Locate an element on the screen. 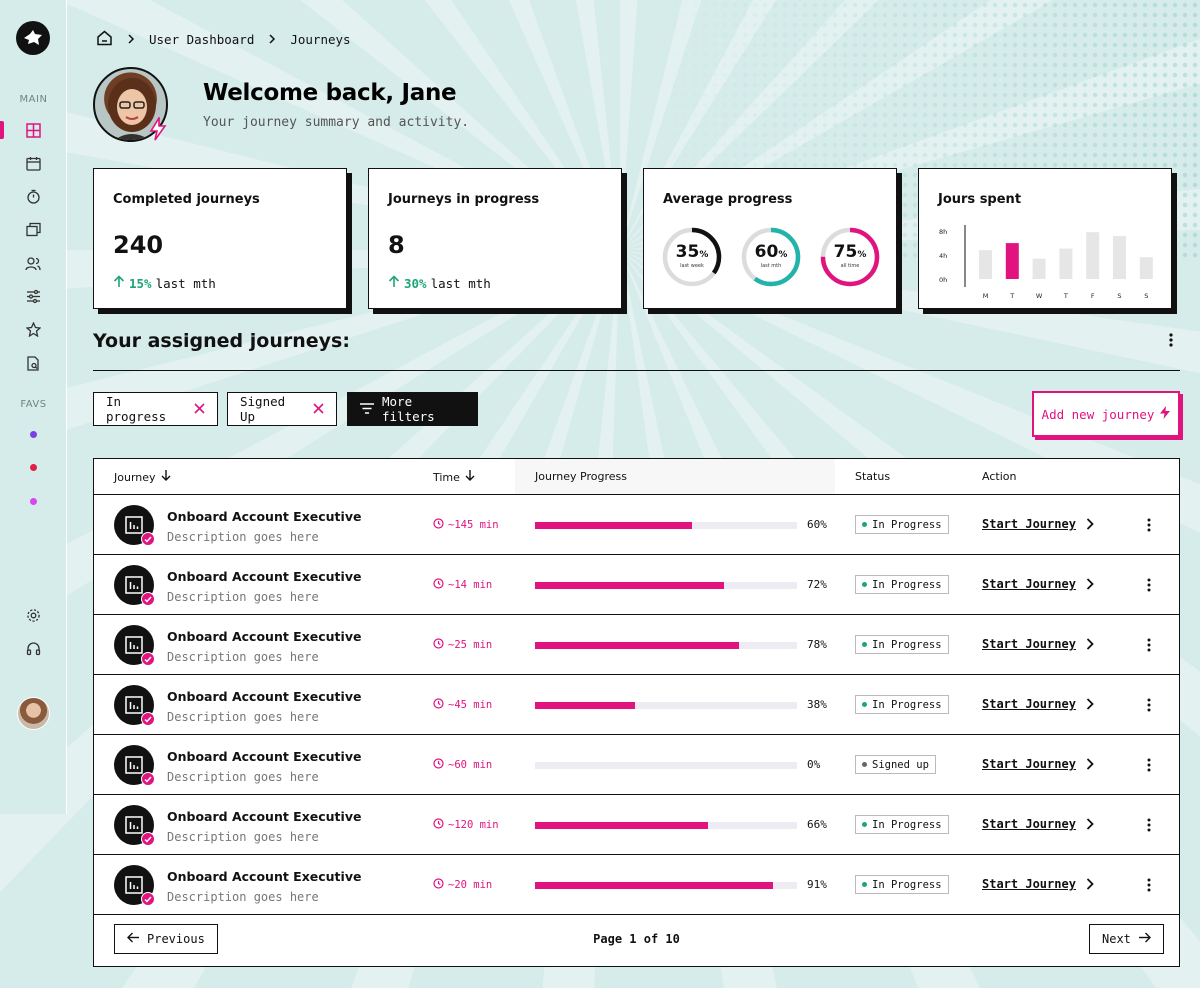  user-avatar-small is located at coordinates (33, 713).